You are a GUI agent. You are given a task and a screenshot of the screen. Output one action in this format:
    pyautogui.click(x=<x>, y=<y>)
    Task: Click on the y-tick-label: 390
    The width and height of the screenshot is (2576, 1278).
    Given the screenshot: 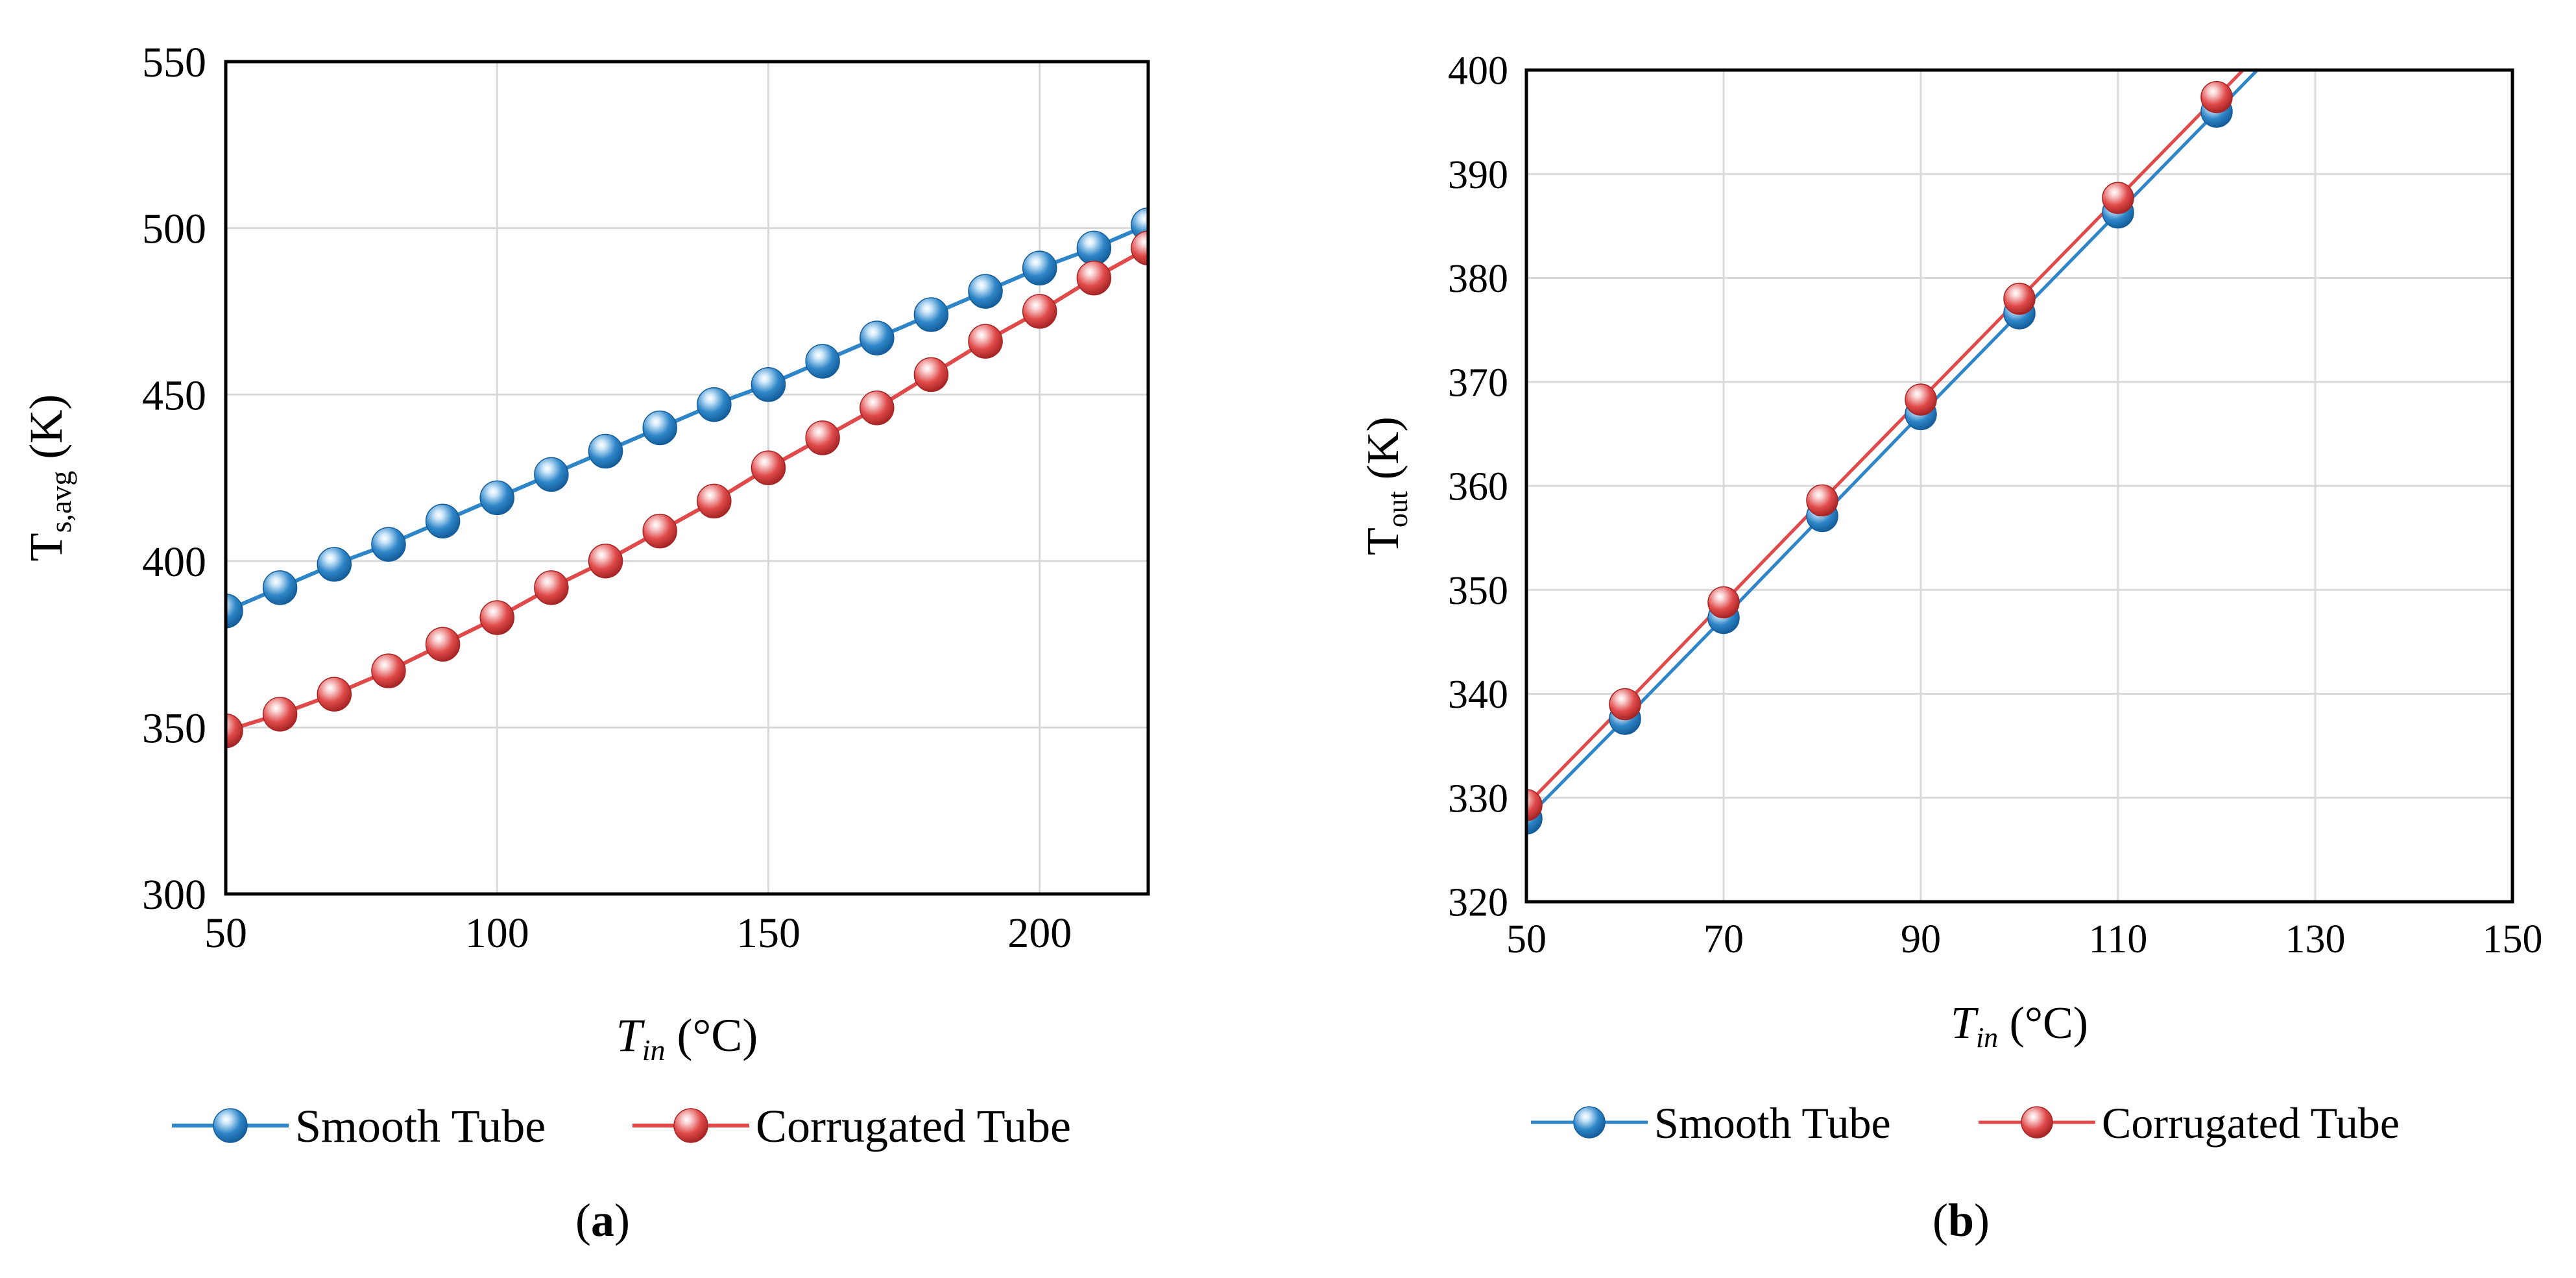 What is the action you would take?
    pyautogui.click(x=1478, y=175)
    